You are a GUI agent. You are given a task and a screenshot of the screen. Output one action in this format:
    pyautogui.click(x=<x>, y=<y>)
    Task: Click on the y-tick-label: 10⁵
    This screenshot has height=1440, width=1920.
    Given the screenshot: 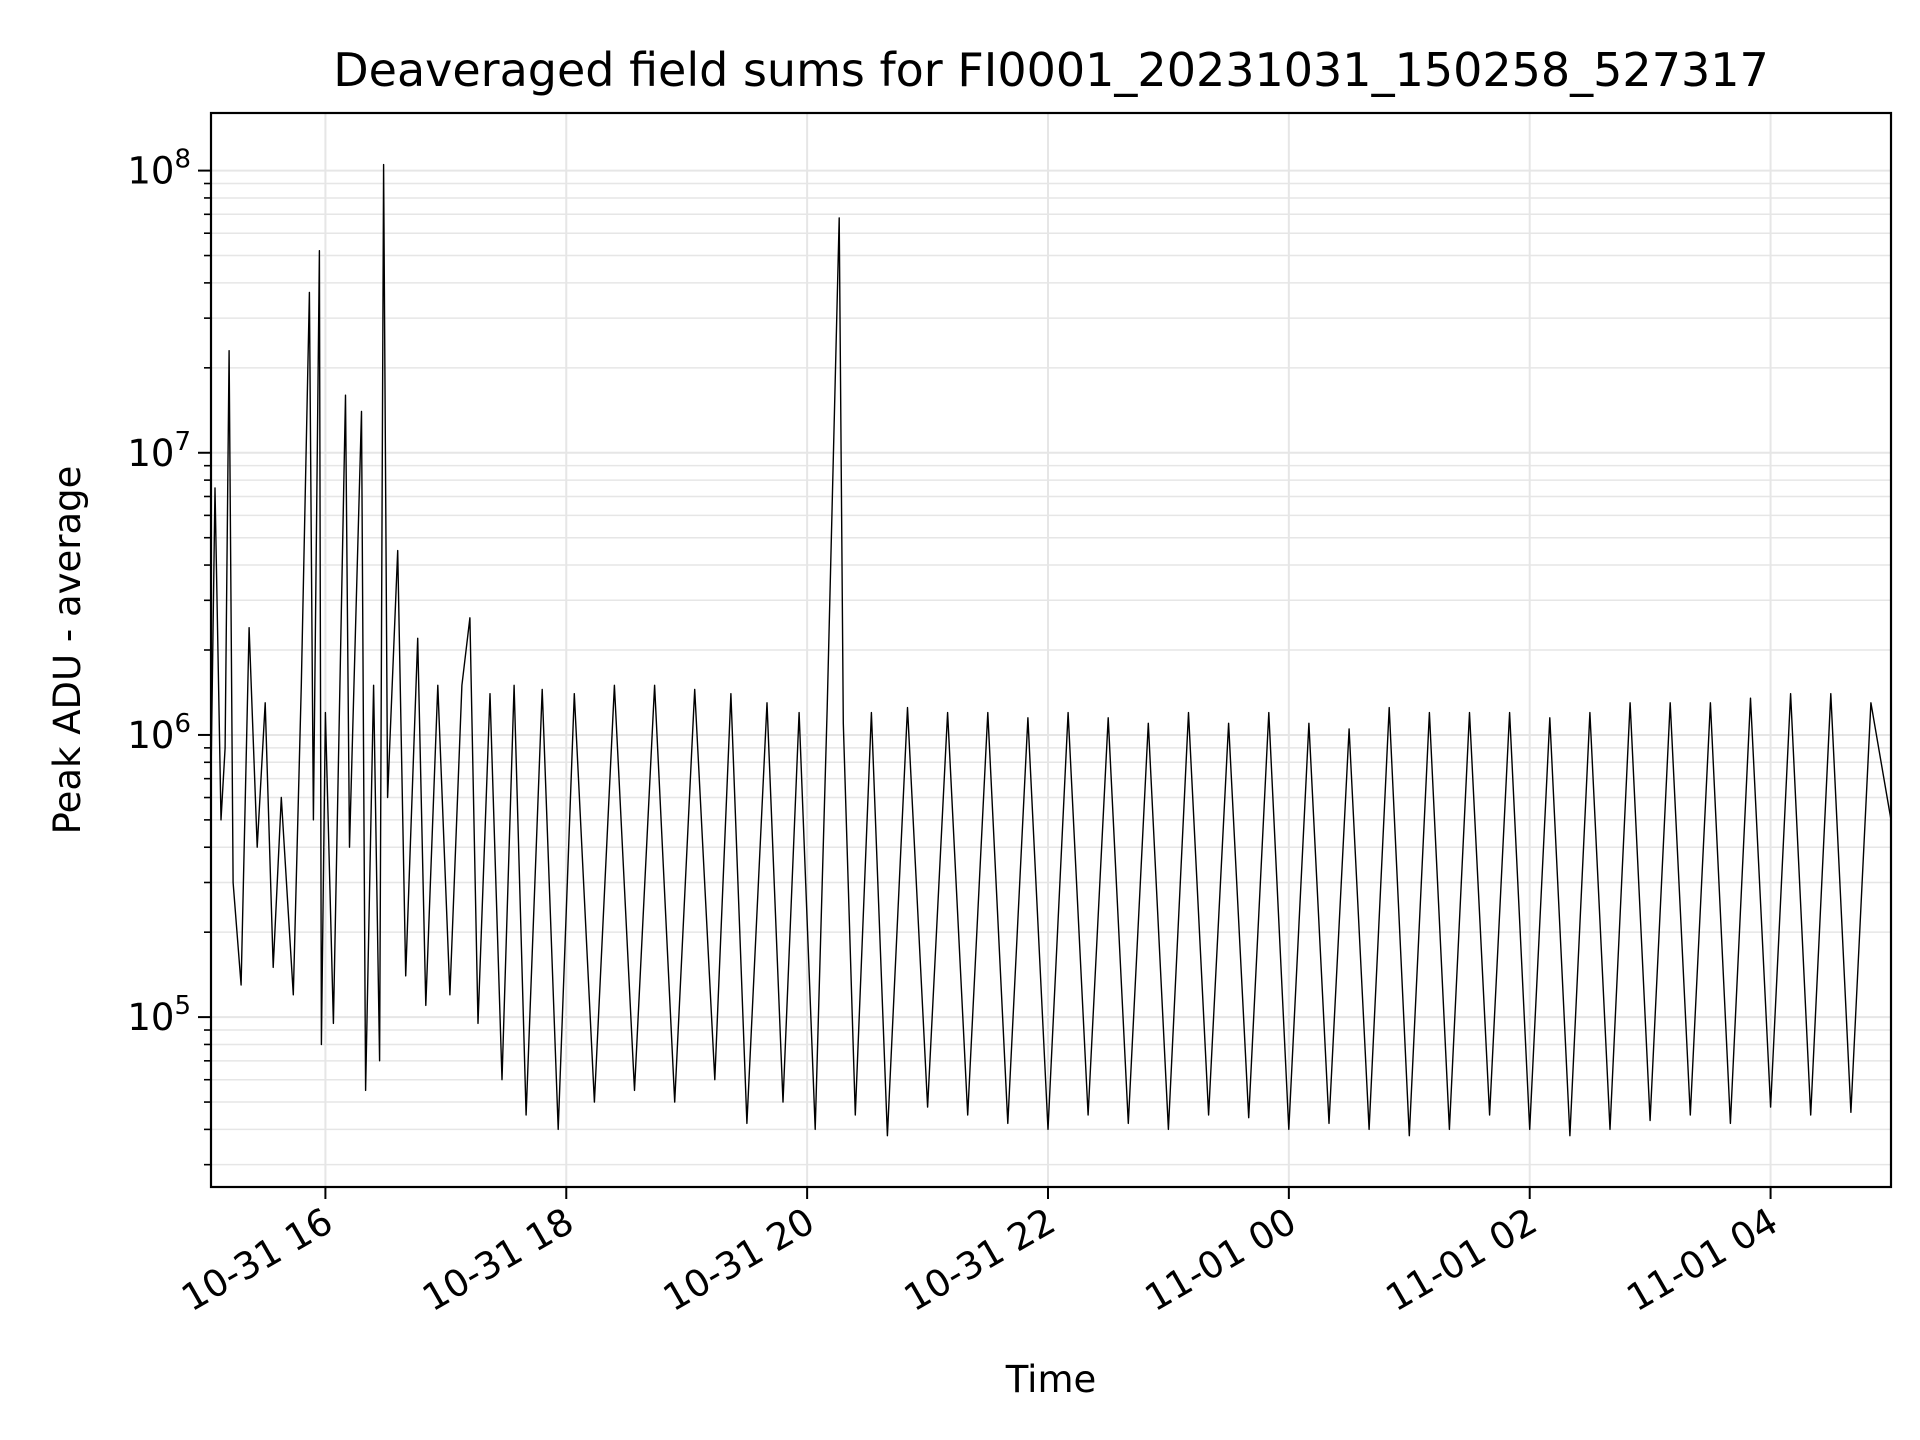 What is the action you would take?
    pyautogui.click(x=159, y=1015)
    